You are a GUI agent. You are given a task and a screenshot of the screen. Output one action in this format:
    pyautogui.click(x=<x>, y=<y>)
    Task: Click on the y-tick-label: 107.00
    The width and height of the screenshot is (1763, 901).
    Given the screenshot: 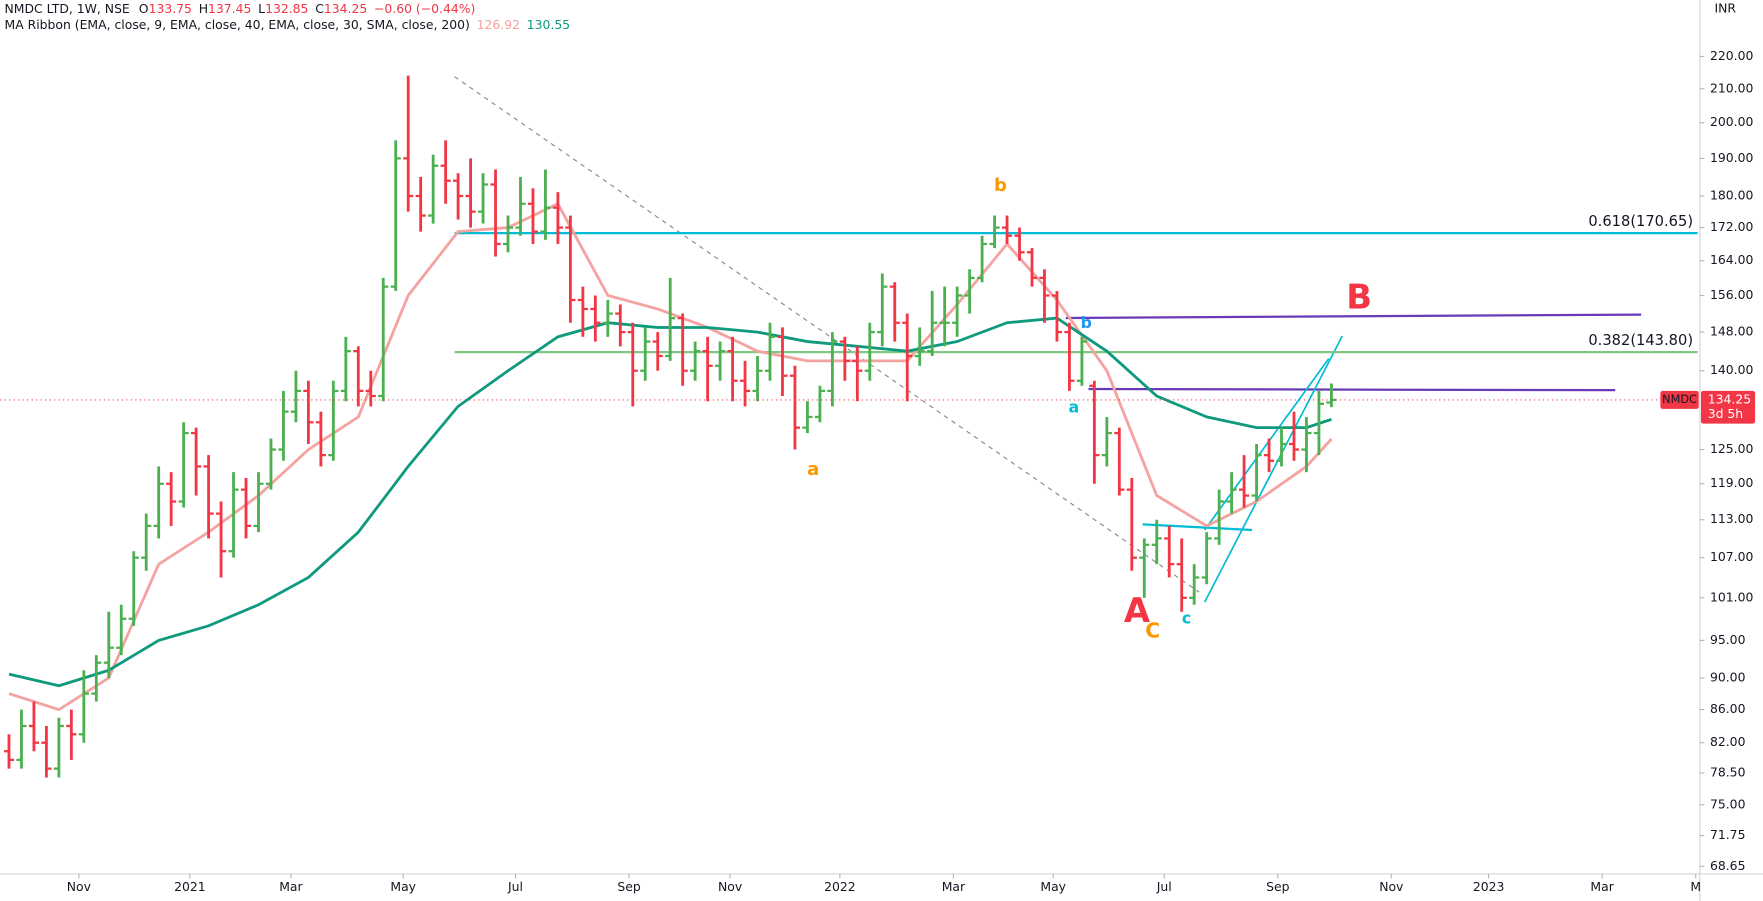 What is the action you would take?
    pyautogui.click(x=1731, y=556)
    